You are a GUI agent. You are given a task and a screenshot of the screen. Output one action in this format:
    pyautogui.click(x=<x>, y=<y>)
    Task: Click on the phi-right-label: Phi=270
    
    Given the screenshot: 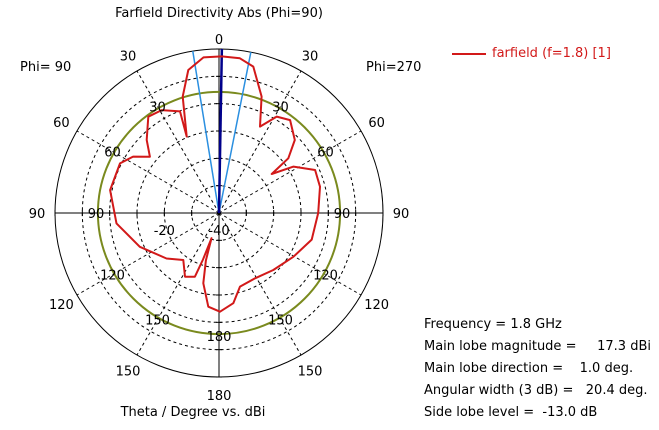 What is the action you would take?
    pyautogui.click(x=394, y=67)
    